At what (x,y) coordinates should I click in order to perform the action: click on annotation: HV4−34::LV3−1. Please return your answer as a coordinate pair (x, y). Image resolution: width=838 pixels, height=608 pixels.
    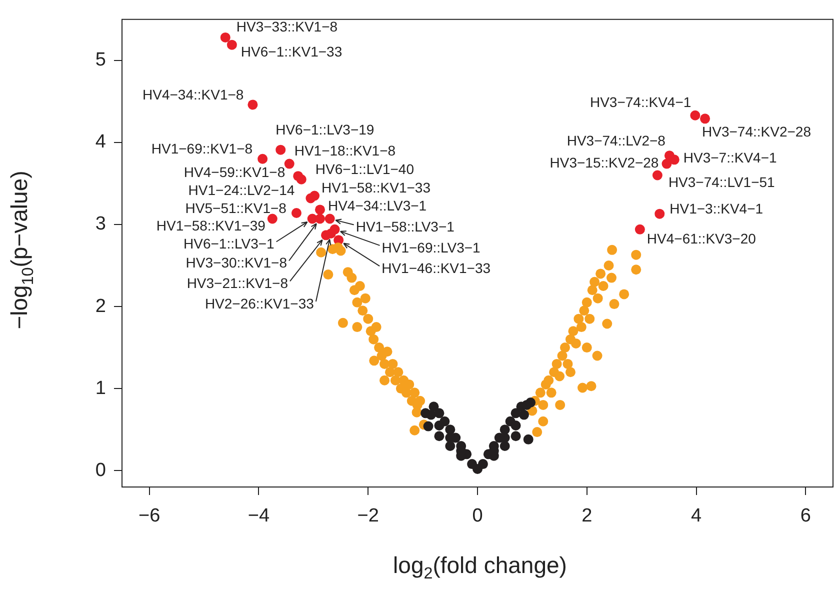
    Looking at the image, I should click on (377, 206).